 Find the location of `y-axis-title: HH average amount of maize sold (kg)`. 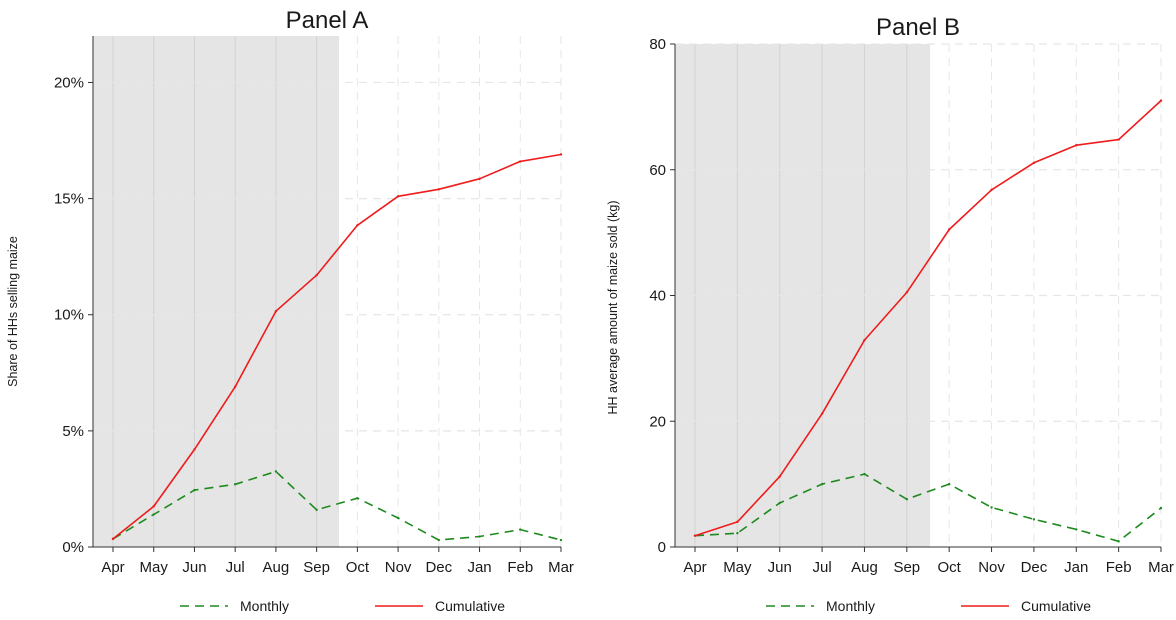

y-axis-title: HH average amount of maize sold (kg) is located at coordinates (613, 308).